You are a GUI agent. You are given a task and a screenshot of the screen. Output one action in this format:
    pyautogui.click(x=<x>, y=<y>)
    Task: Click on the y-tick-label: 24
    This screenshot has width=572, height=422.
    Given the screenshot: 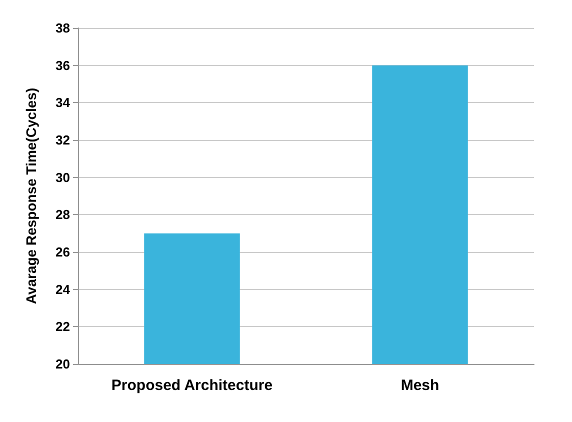 What is the action you would take?
    pyautogui.click(x=63, y=289)
    